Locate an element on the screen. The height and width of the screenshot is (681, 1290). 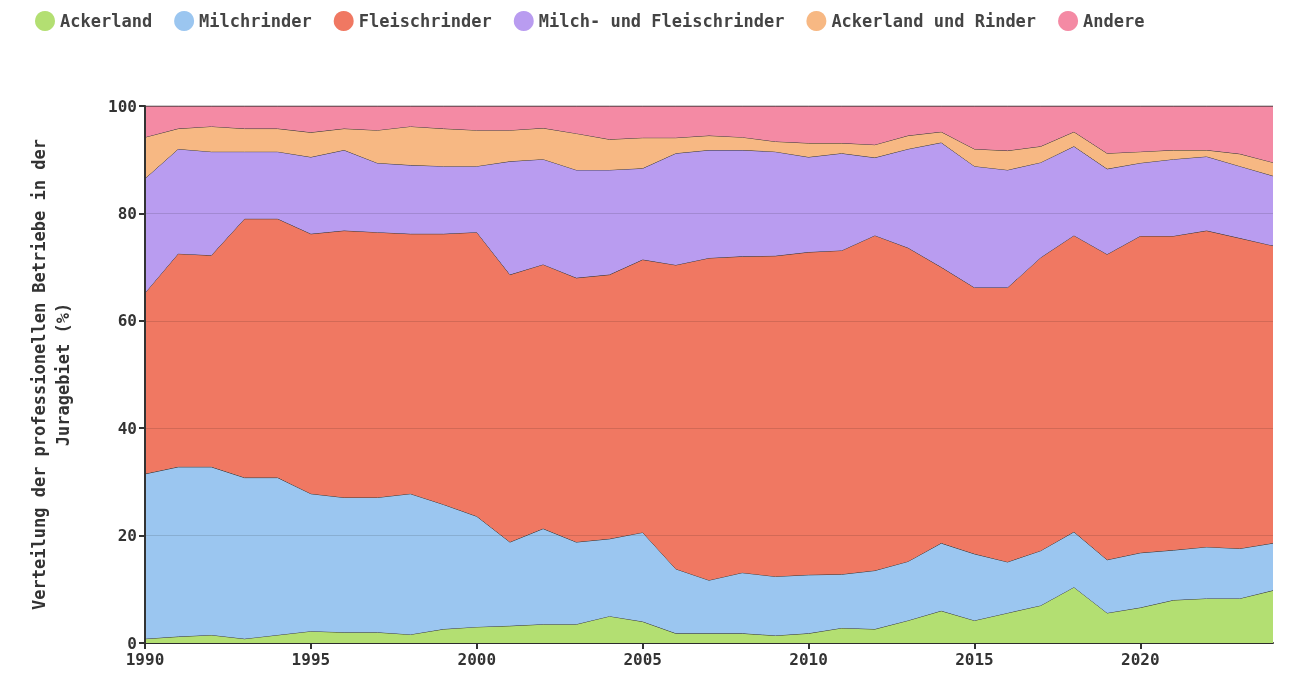
y-tick-label: 100 is located at coordinates (122, 106).